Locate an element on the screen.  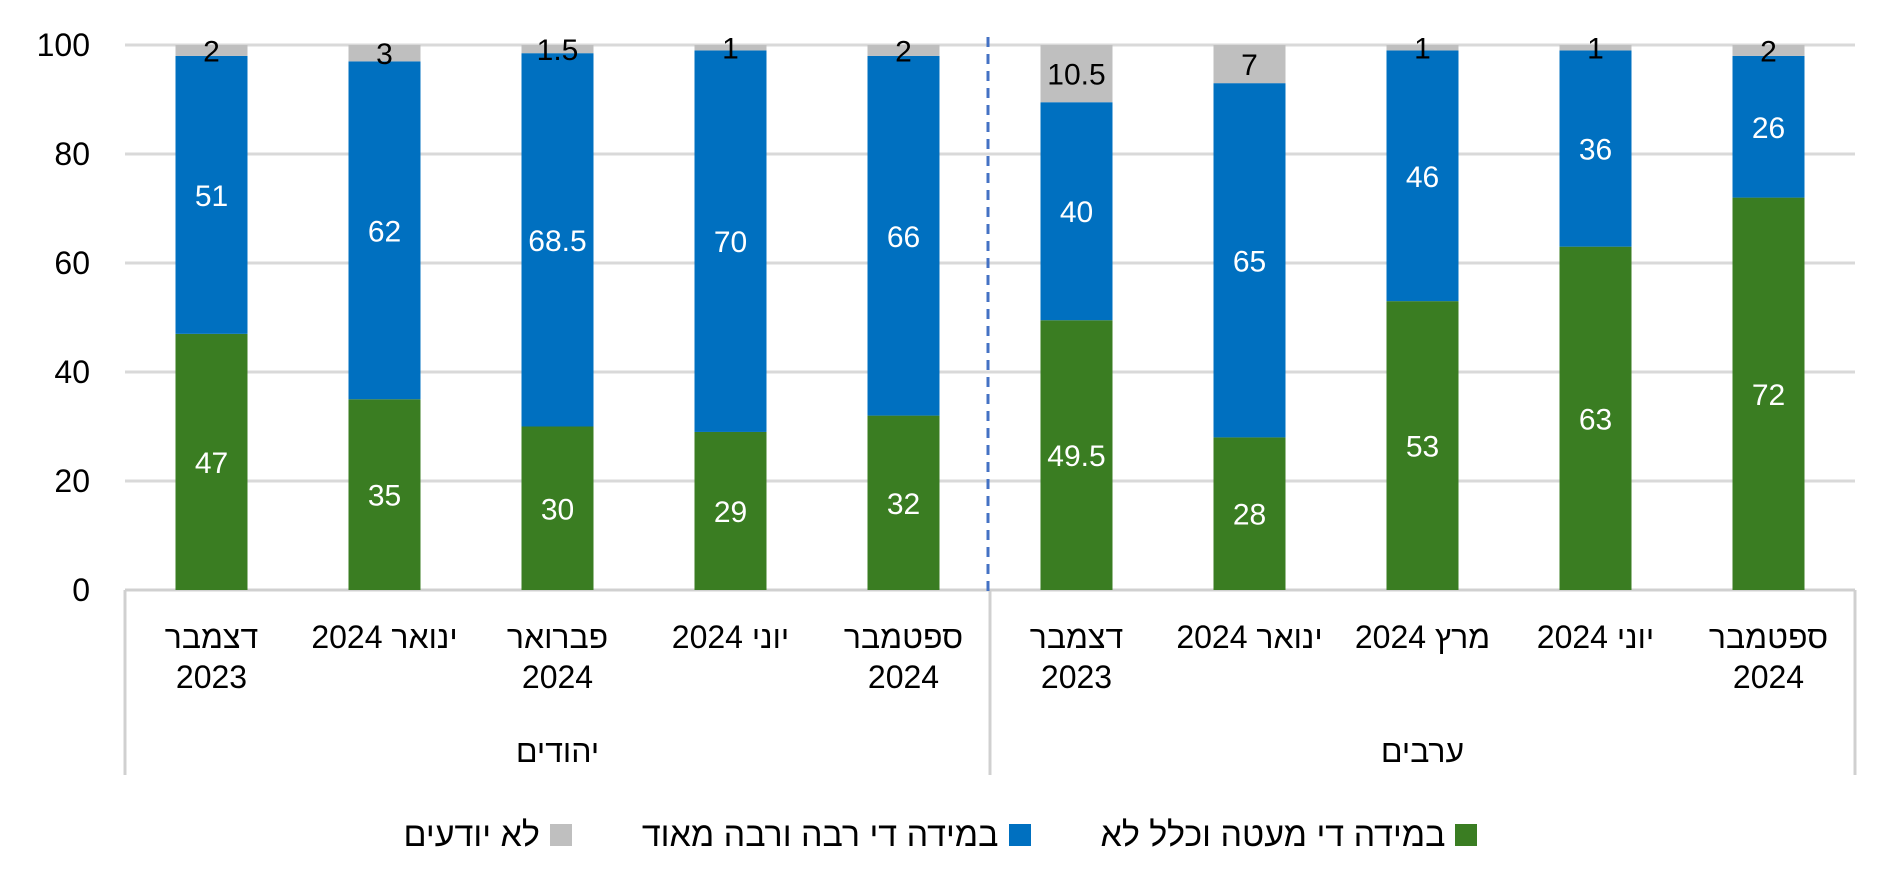
data-label-much: 66 is located at coordinates (903, 237).